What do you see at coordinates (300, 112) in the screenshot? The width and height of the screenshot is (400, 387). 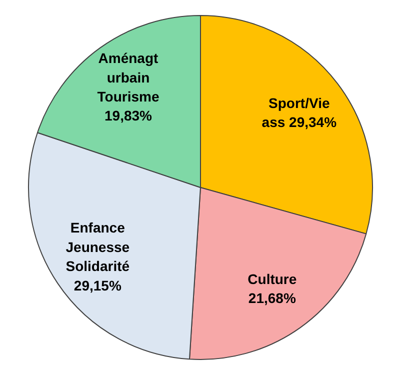 I see `slice-label: Sport/Vie ass 29,34%` at bounding box center [300, 112].